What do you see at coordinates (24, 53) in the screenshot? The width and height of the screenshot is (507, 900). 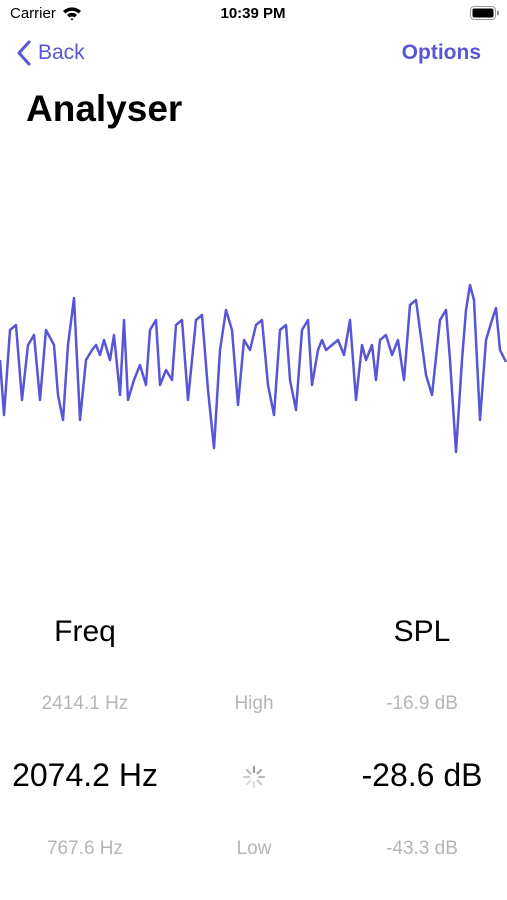 I see `back-chevron` at bounding box center [24, 53].